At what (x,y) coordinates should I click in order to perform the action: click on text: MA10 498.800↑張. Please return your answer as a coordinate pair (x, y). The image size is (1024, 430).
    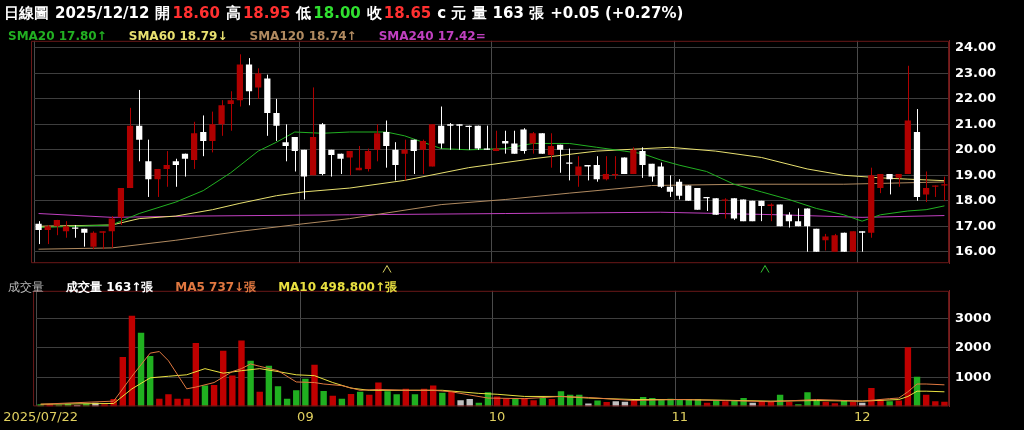
    Looking at the image, I should click on (337, 287).